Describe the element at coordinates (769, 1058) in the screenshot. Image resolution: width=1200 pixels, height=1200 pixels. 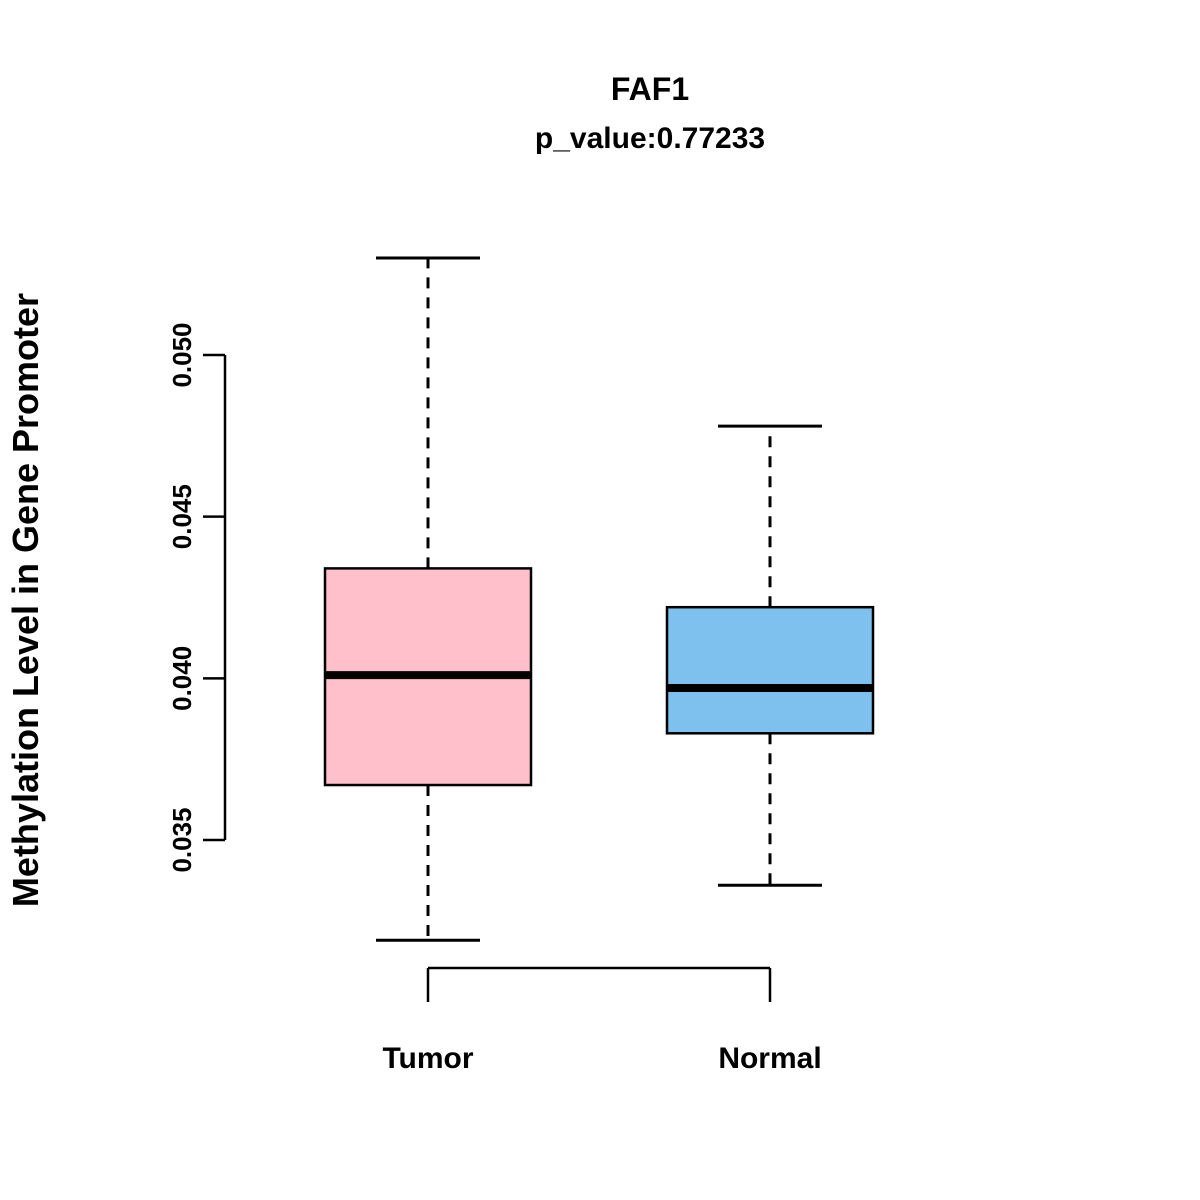
I see `category-label-normal: Normal` at that location.